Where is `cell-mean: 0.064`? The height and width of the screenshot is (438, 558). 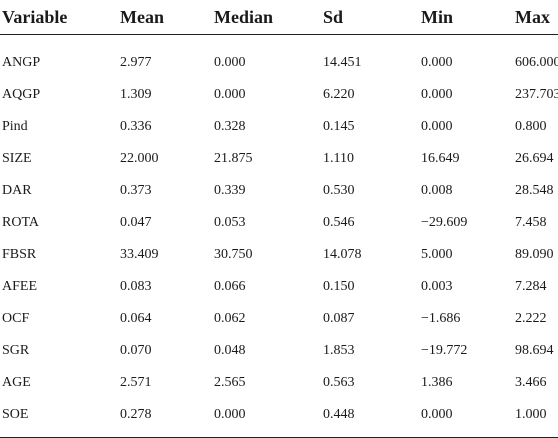 cell-mean: 0.064 is located at coordinates (136, 318).